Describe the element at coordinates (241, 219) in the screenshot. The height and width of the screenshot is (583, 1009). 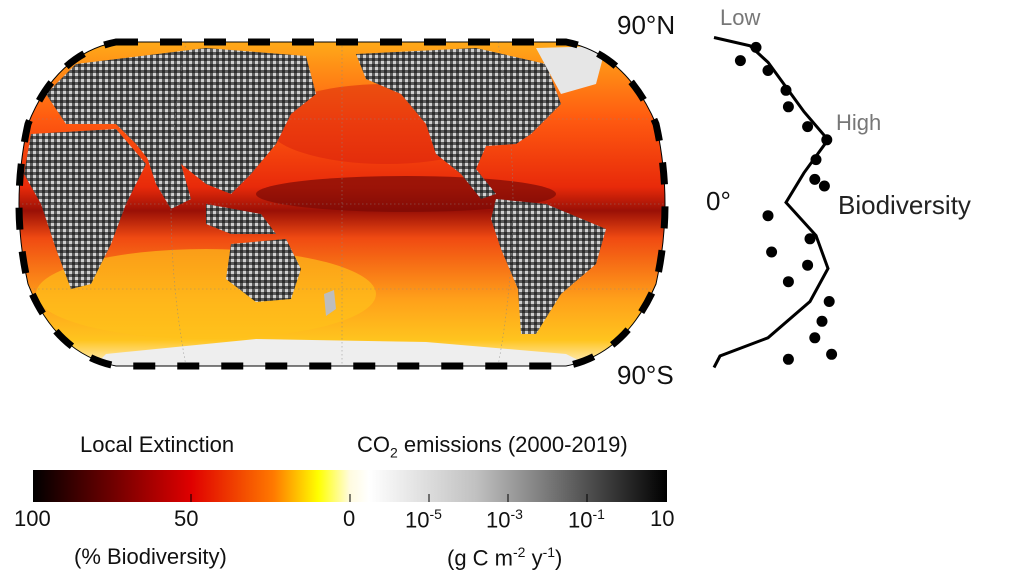
I see `se-asia-land` at that location.